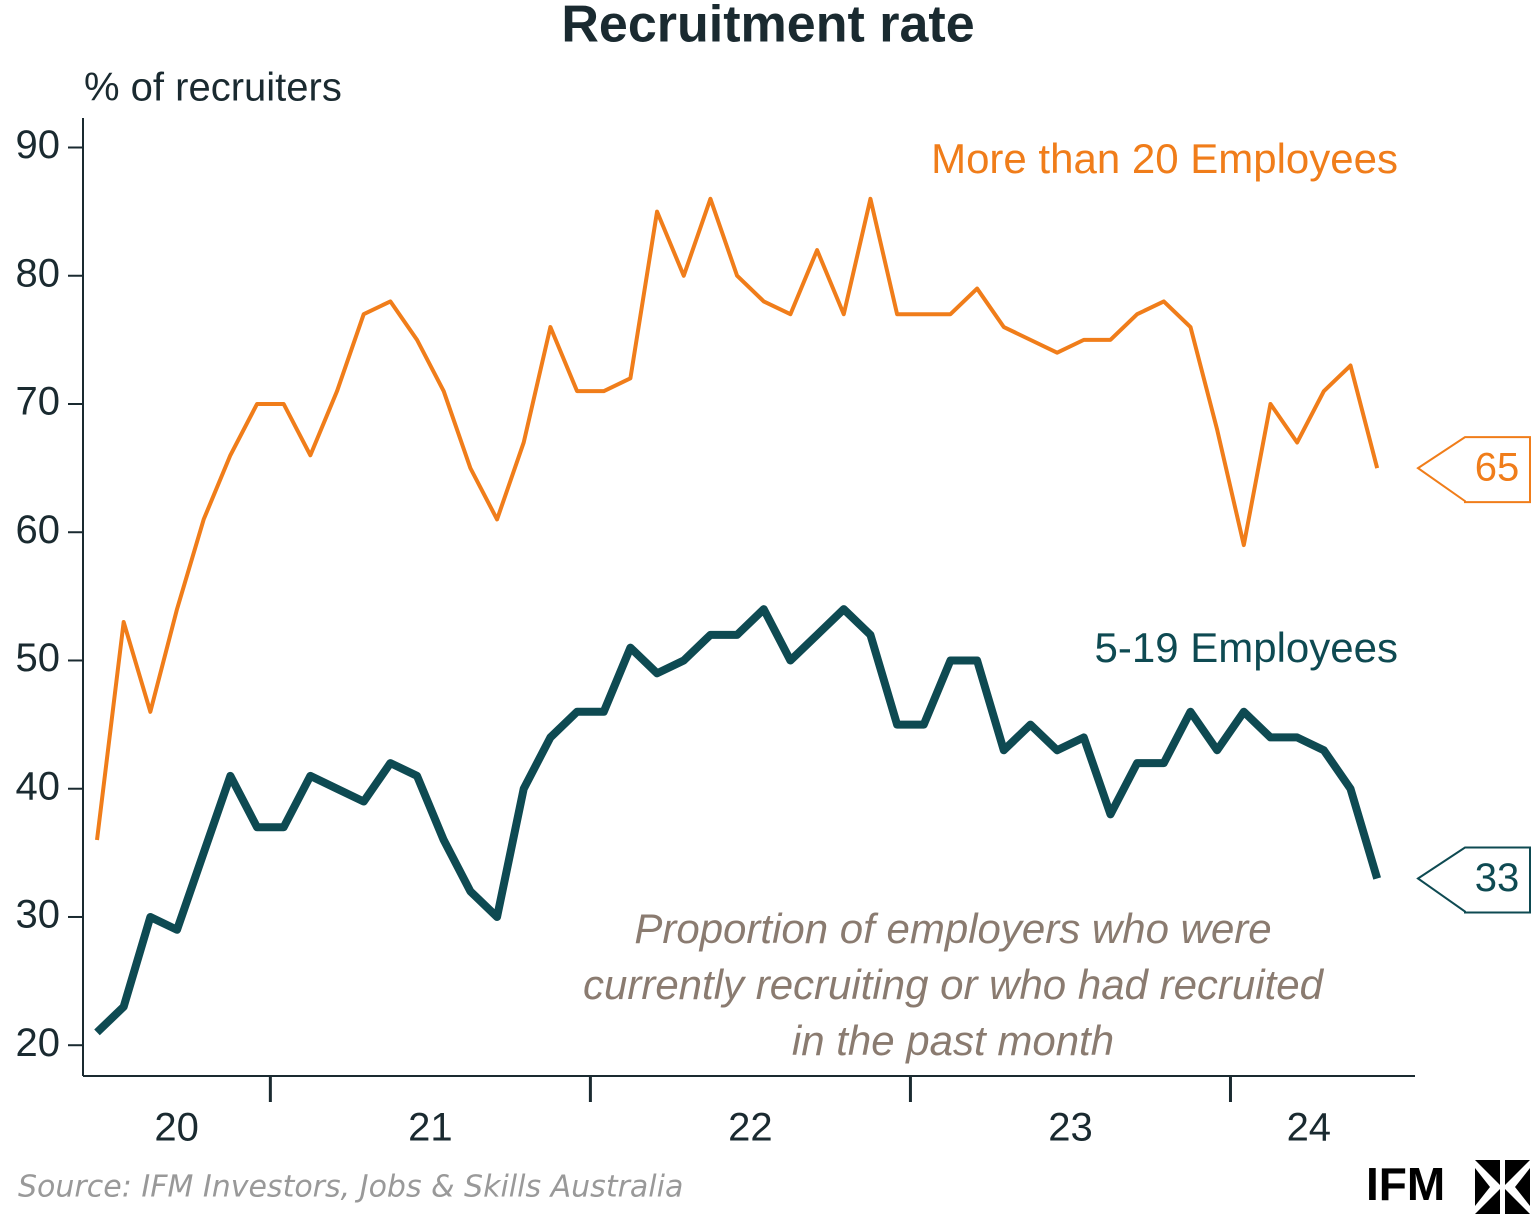 The width and height of the screenshot is (1532, 1216). I want to click on y-axis-label: % of recruiters, so click(213, 88).